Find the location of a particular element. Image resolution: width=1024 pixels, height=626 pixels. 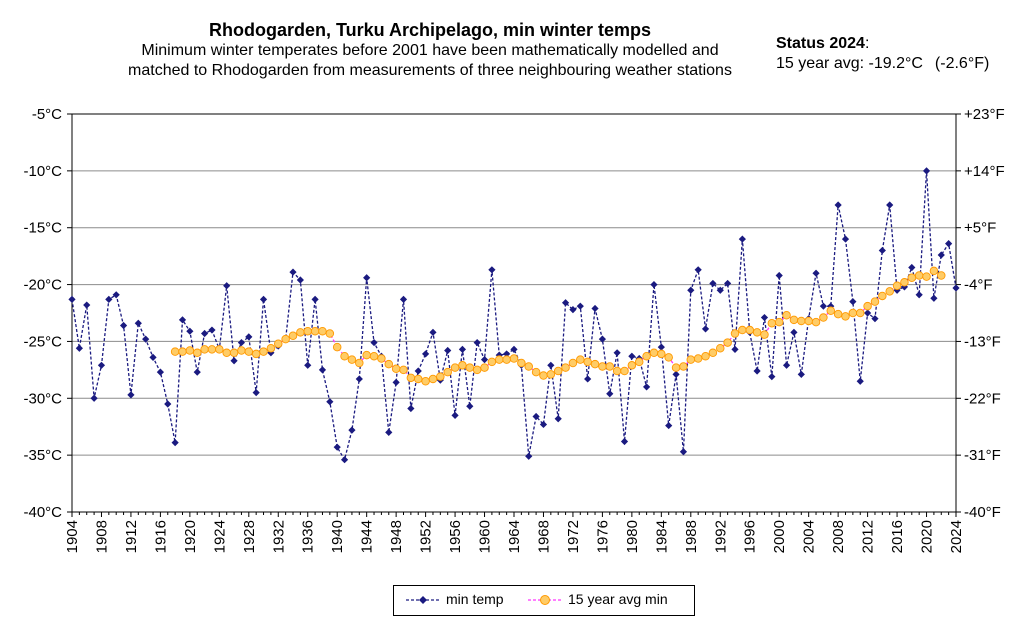

x-tick-label: 1988 is located at coordinates (691, 536).